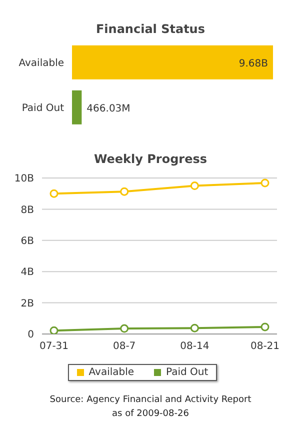  I want to click on y-tick-label: Paid Out, so click(43, 108).